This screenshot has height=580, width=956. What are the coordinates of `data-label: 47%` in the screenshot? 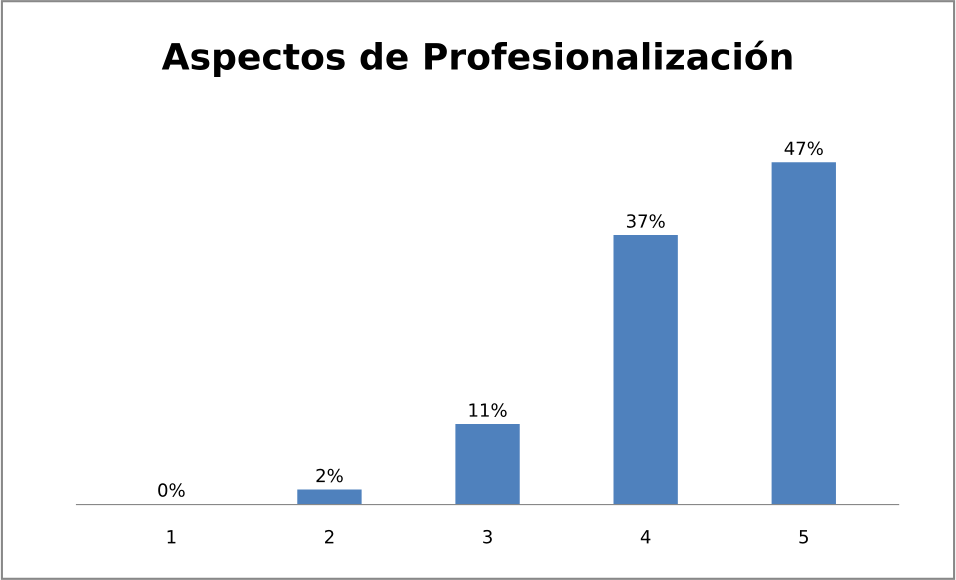 It's located at (803, 148).